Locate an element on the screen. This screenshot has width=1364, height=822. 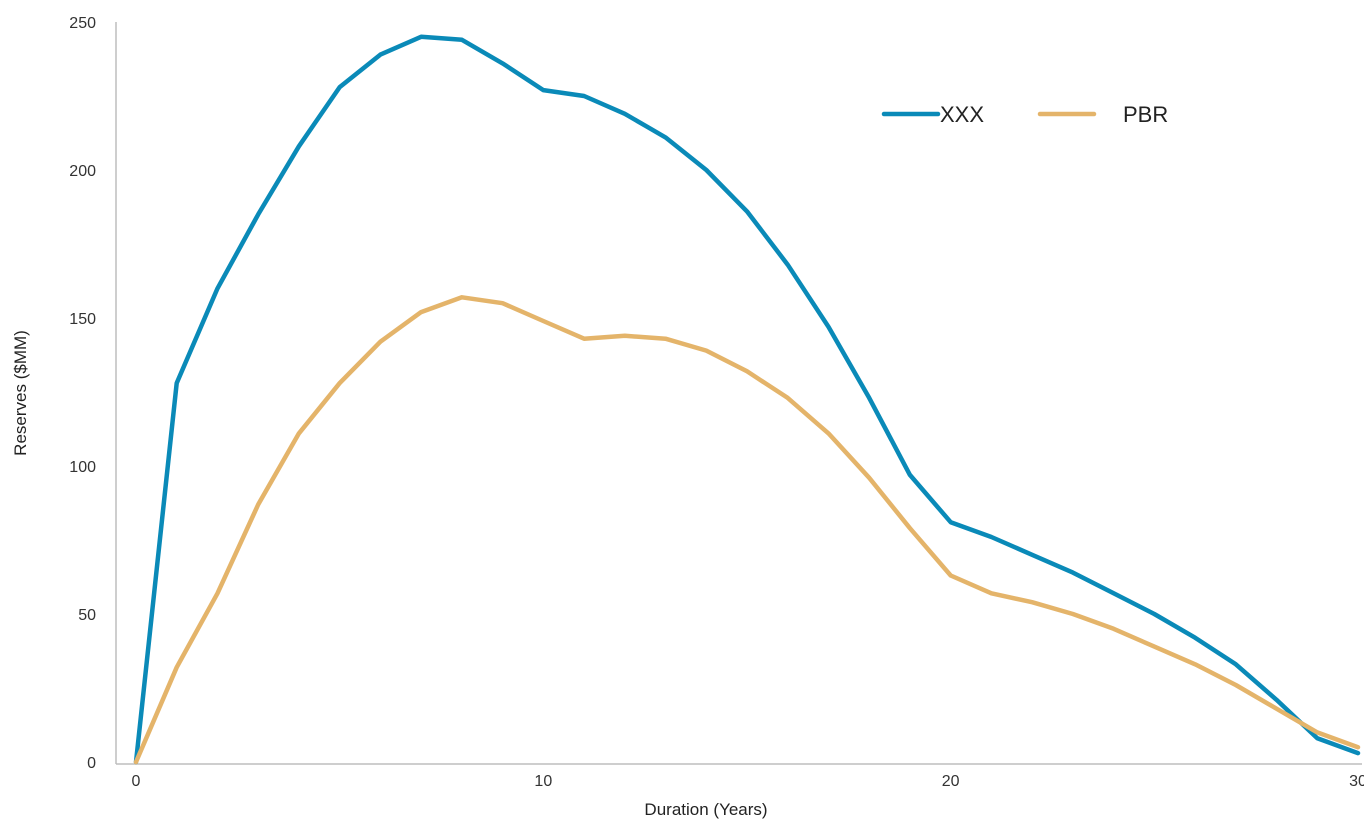
x-tick-labels: 0 10 20 30 is located at coordinates (748, 781).